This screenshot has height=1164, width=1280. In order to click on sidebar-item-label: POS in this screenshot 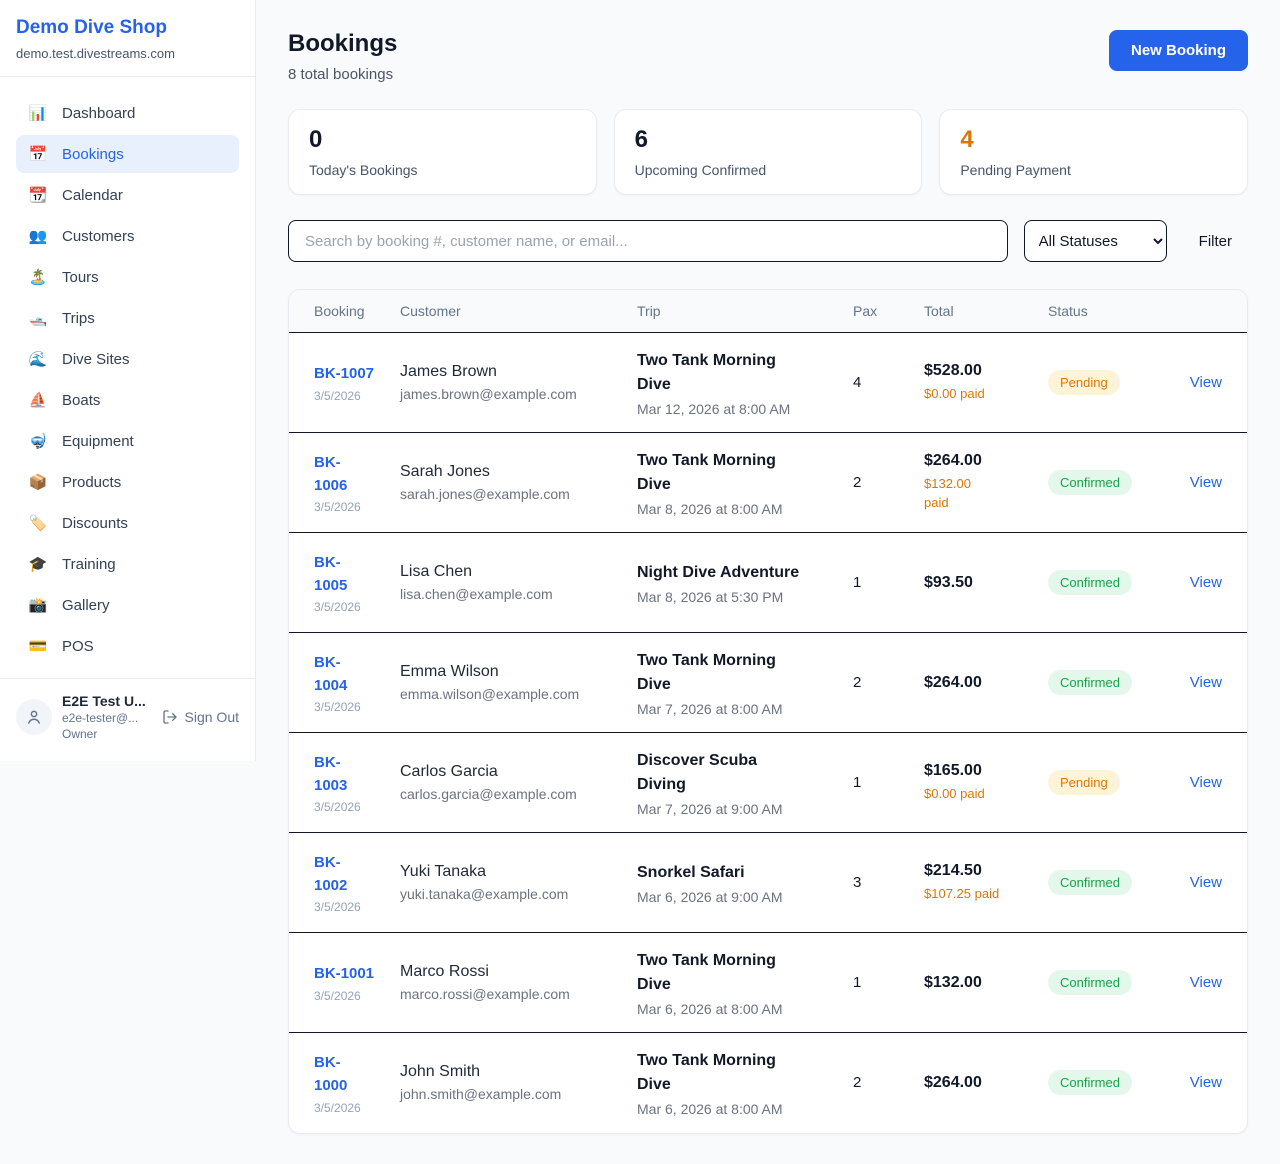, I will do `click(78, 646)`.